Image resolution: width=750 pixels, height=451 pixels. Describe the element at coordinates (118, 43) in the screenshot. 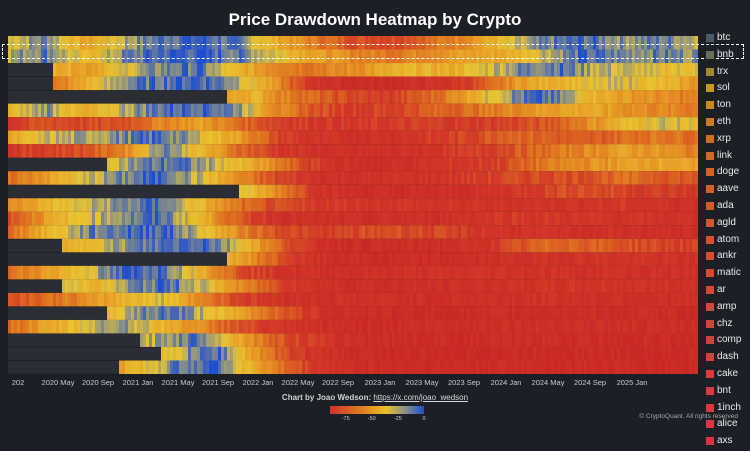

I see `cell-btc` at that location.